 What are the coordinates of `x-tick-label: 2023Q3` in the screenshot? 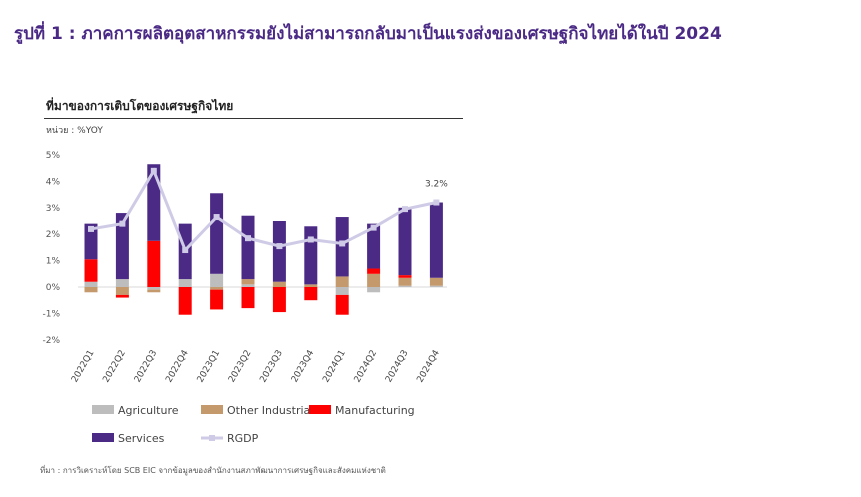 It's located at (271, 367).